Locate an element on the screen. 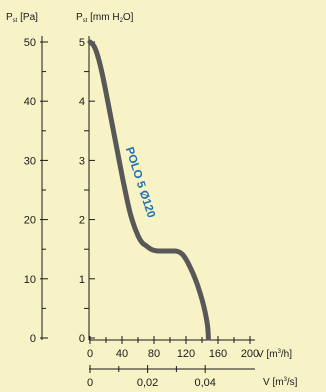  pa-tick-label: 0 is located at coordinates (33, 339).